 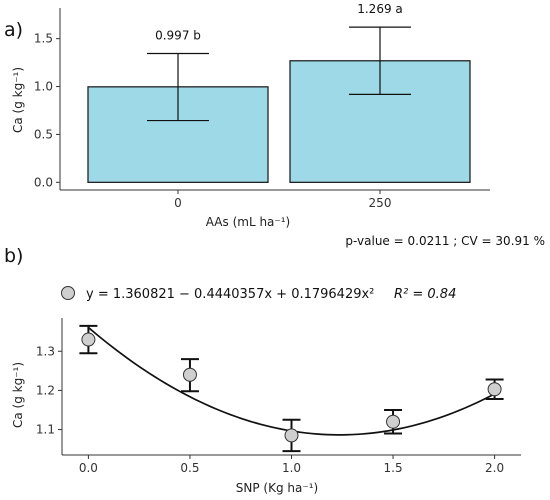 What do you see at coordinates (43, 134) in the screenshot?
I see `panel-a-y-tick-label: 0.5` at bounding box center [43, 134].